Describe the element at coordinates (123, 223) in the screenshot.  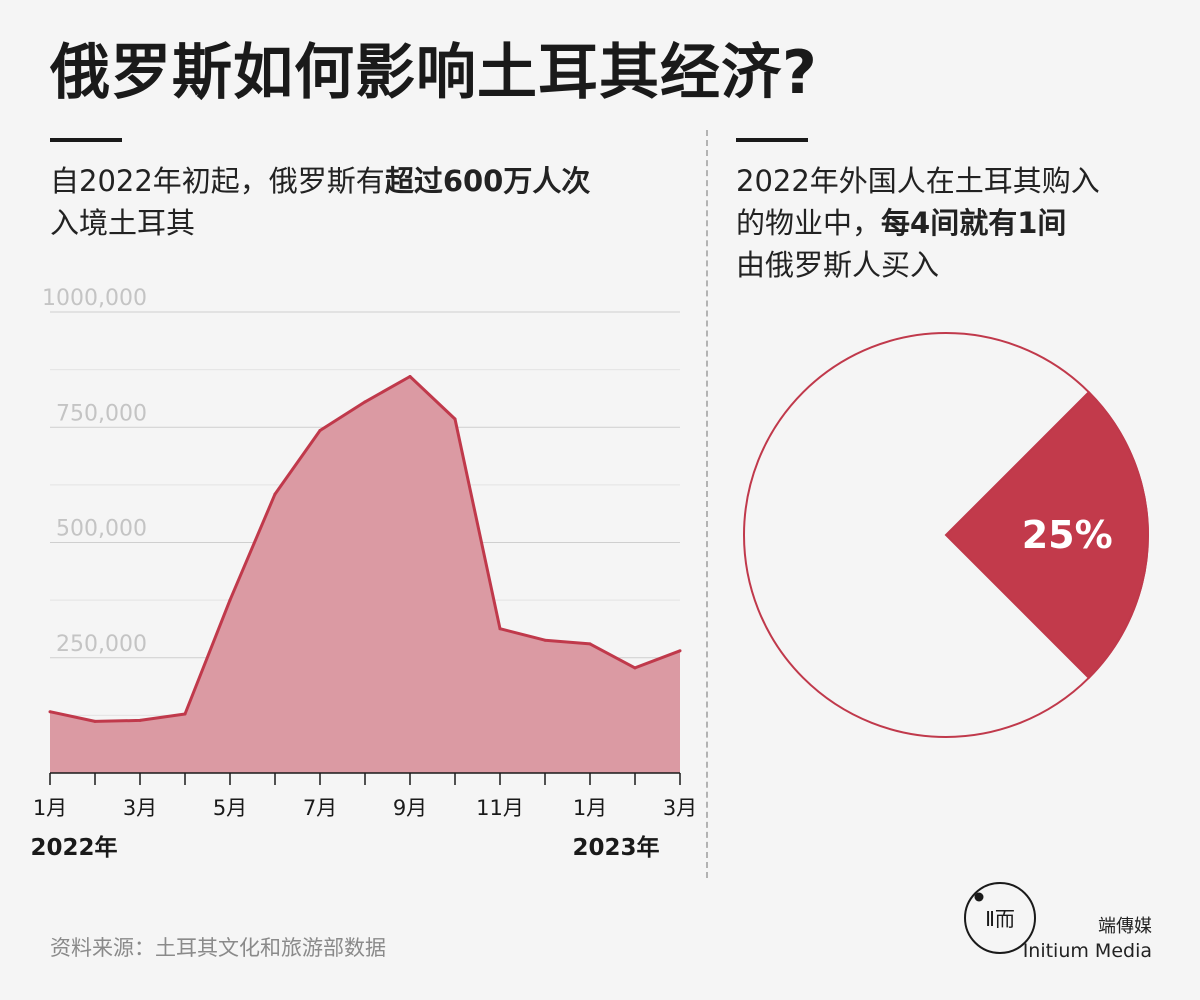
I see `left-subtitle-line2: 入境土耳其` at that location.